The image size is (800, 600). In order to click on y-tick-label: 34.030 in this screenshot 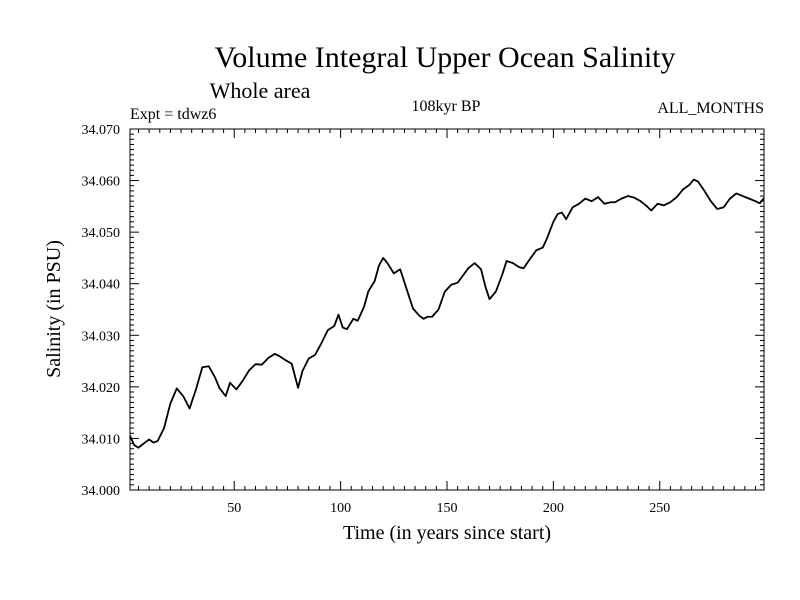, I will do `click(101, 336)`.